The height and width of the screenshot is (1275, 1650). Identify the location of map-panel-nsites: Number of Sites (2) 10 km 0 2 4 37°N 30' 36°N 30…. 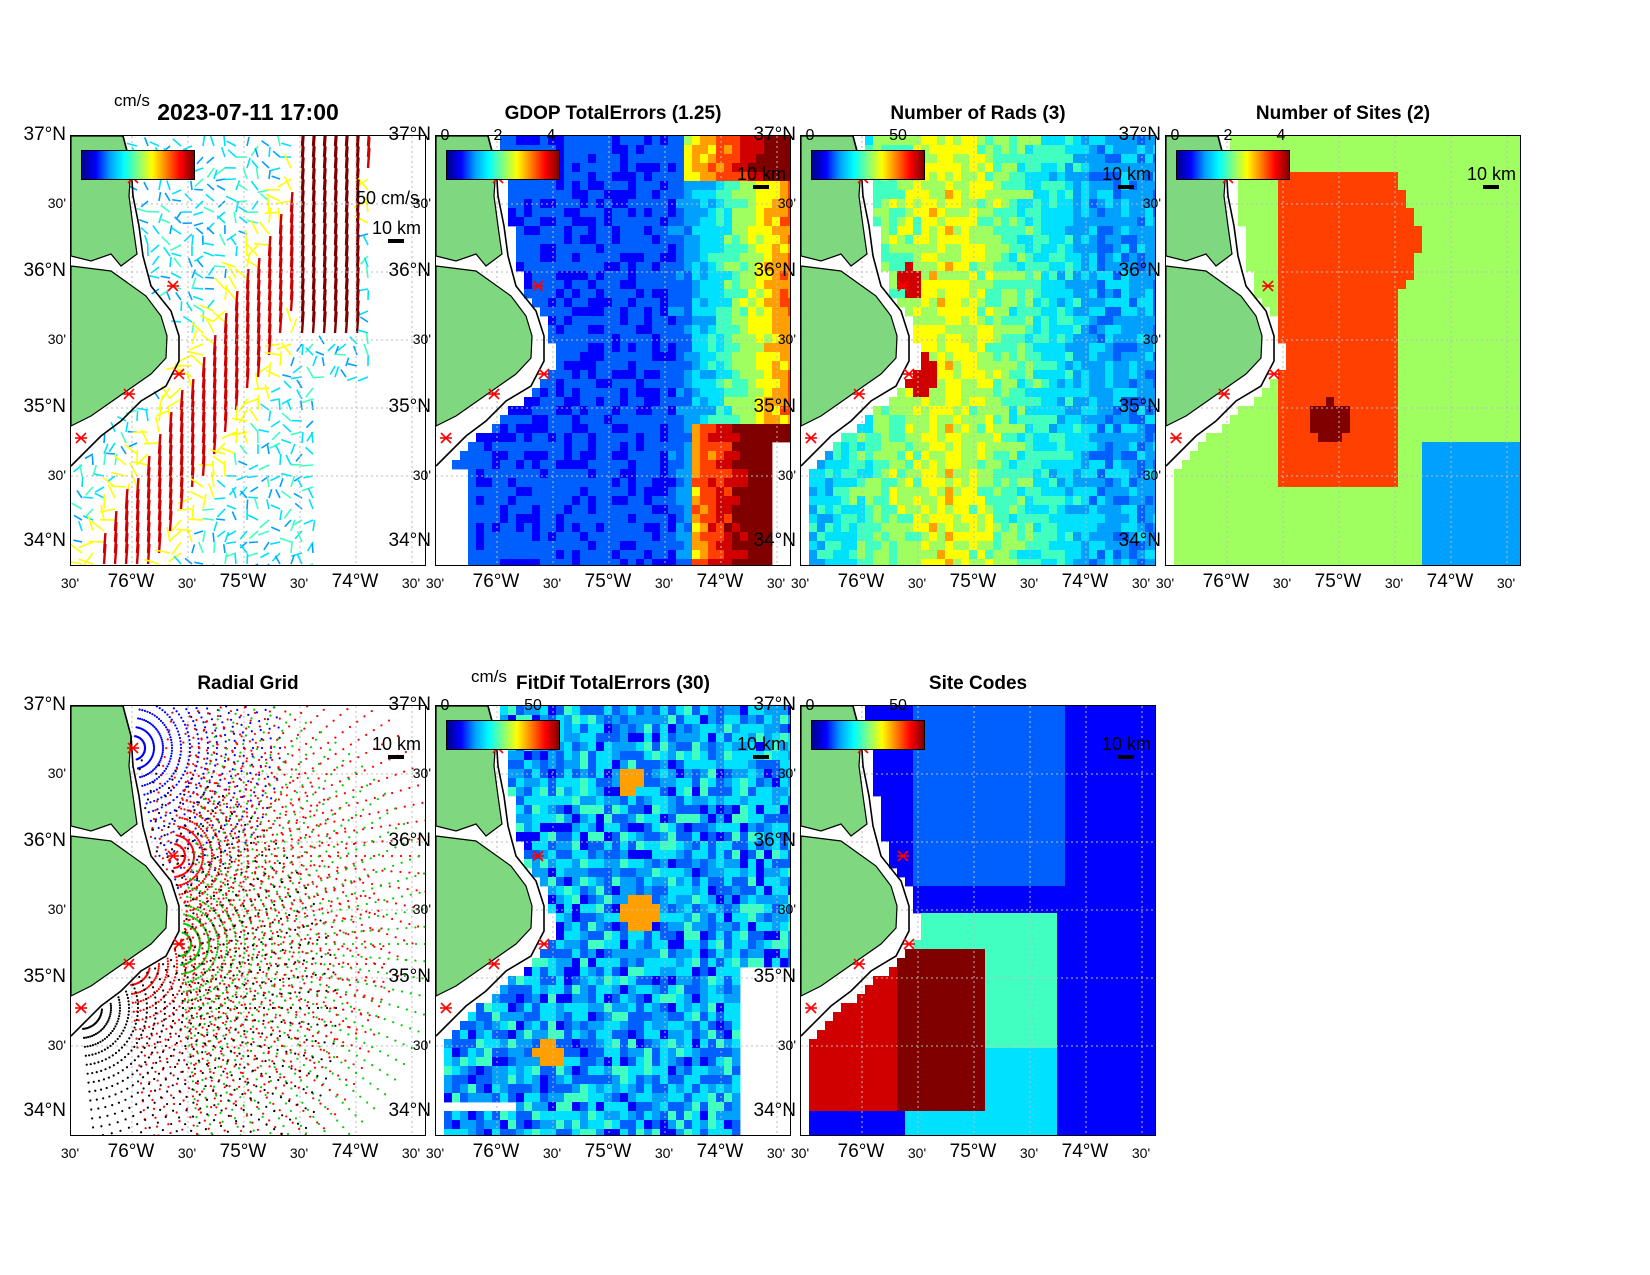
(1320, 347).